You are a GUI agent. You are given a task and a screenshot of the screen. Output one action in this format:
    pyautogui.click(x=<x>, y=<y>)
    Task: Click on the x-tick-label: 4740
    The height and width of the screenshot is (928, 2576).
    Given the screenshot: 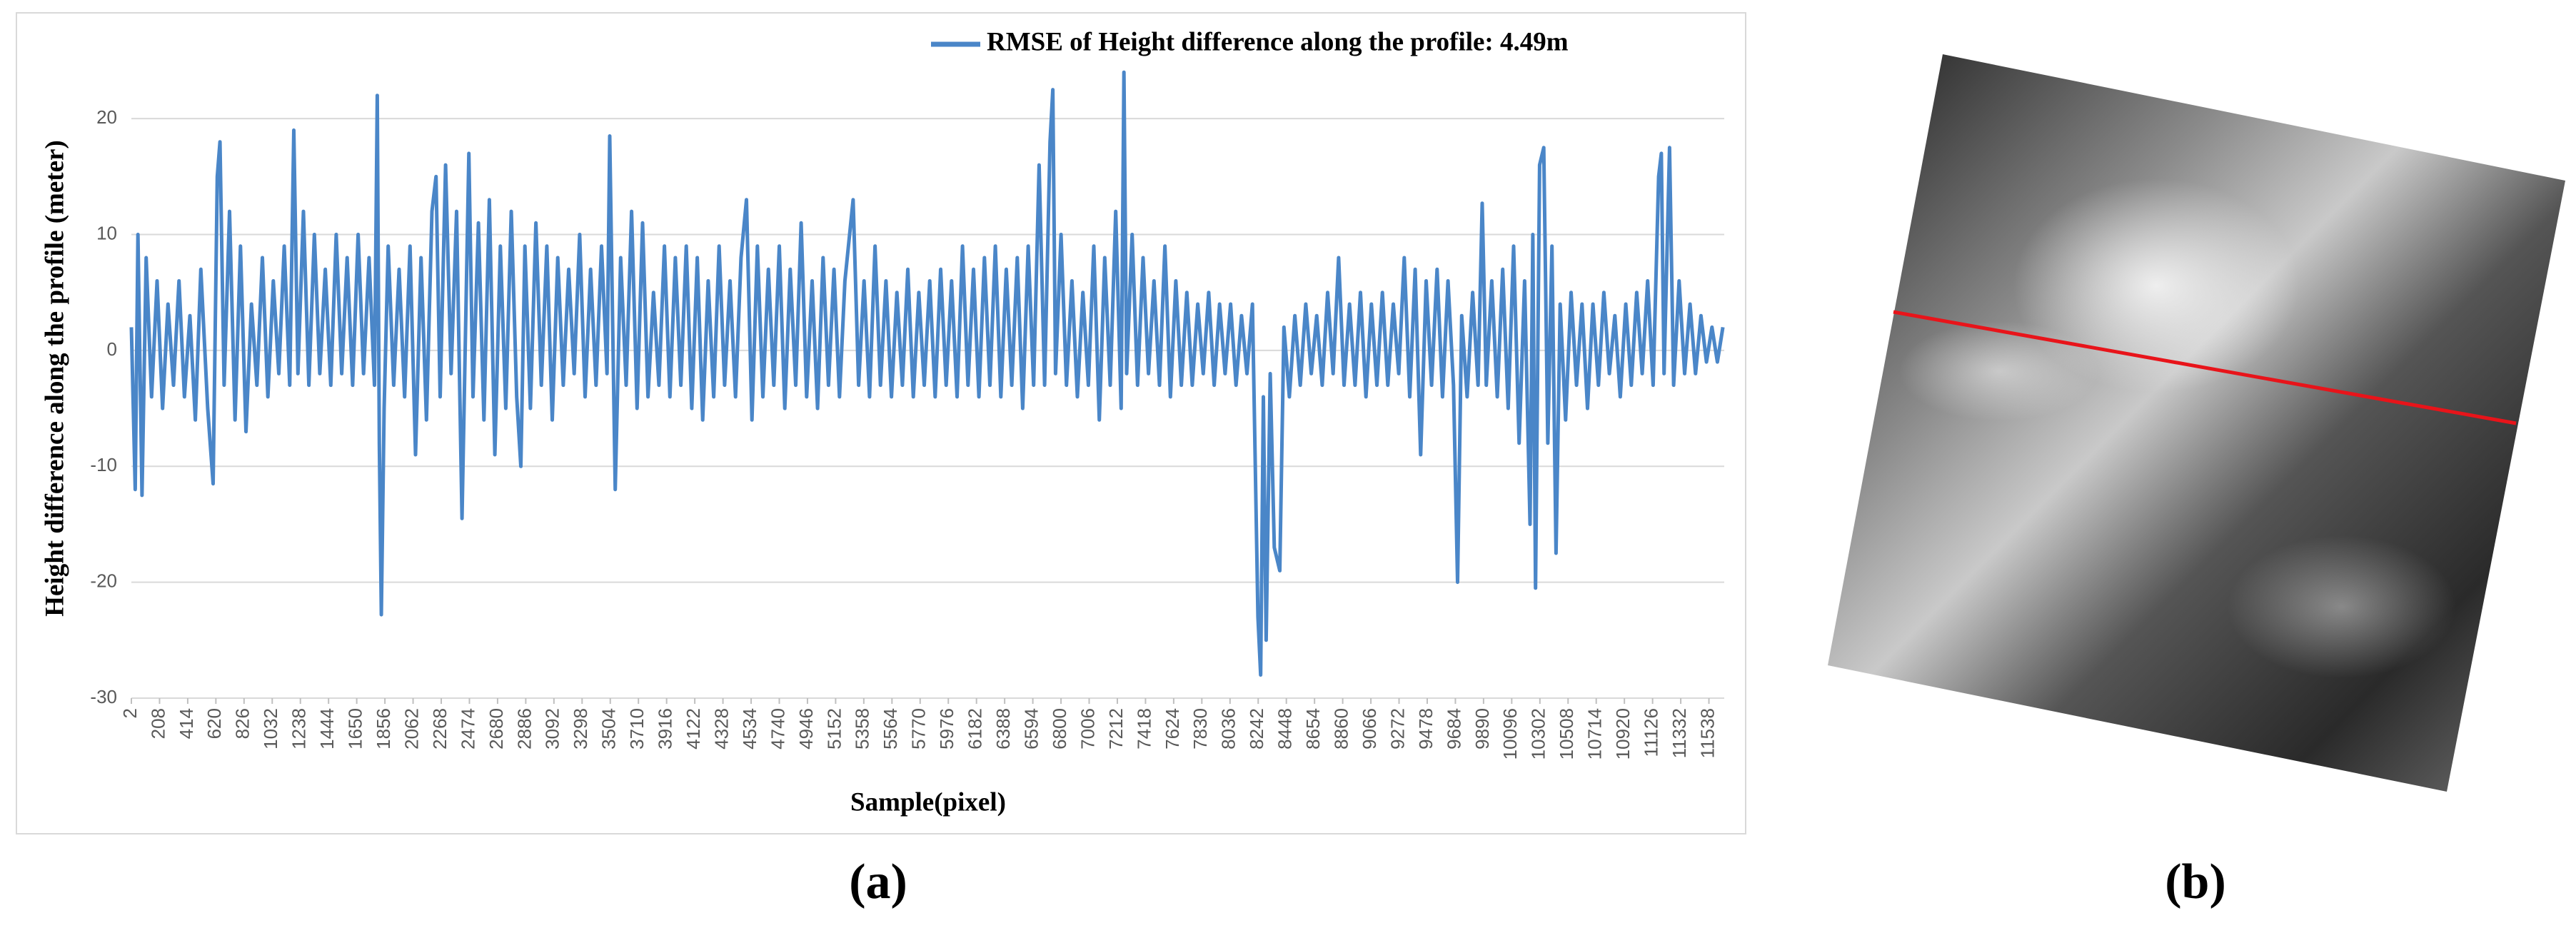 What is the action you would take?
    pyautogui.click(x=777, y=729)
    